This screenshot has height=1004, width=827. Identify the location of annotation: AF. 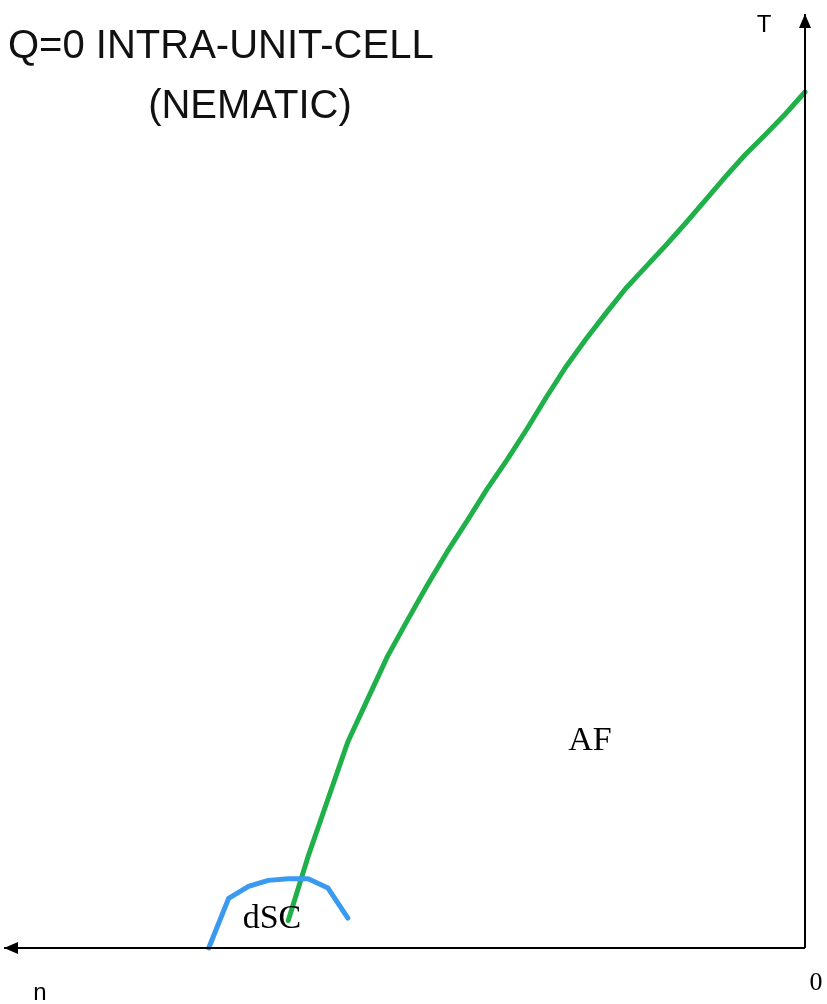
(590, 738).